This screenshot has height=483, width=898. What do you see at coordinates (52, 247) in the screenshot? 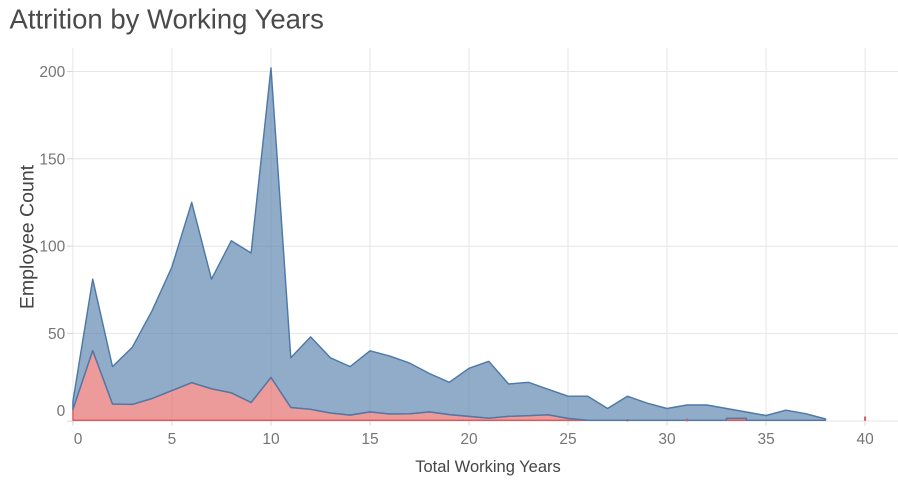
I see `svg-text: 100` at bounding box center [52, 247].